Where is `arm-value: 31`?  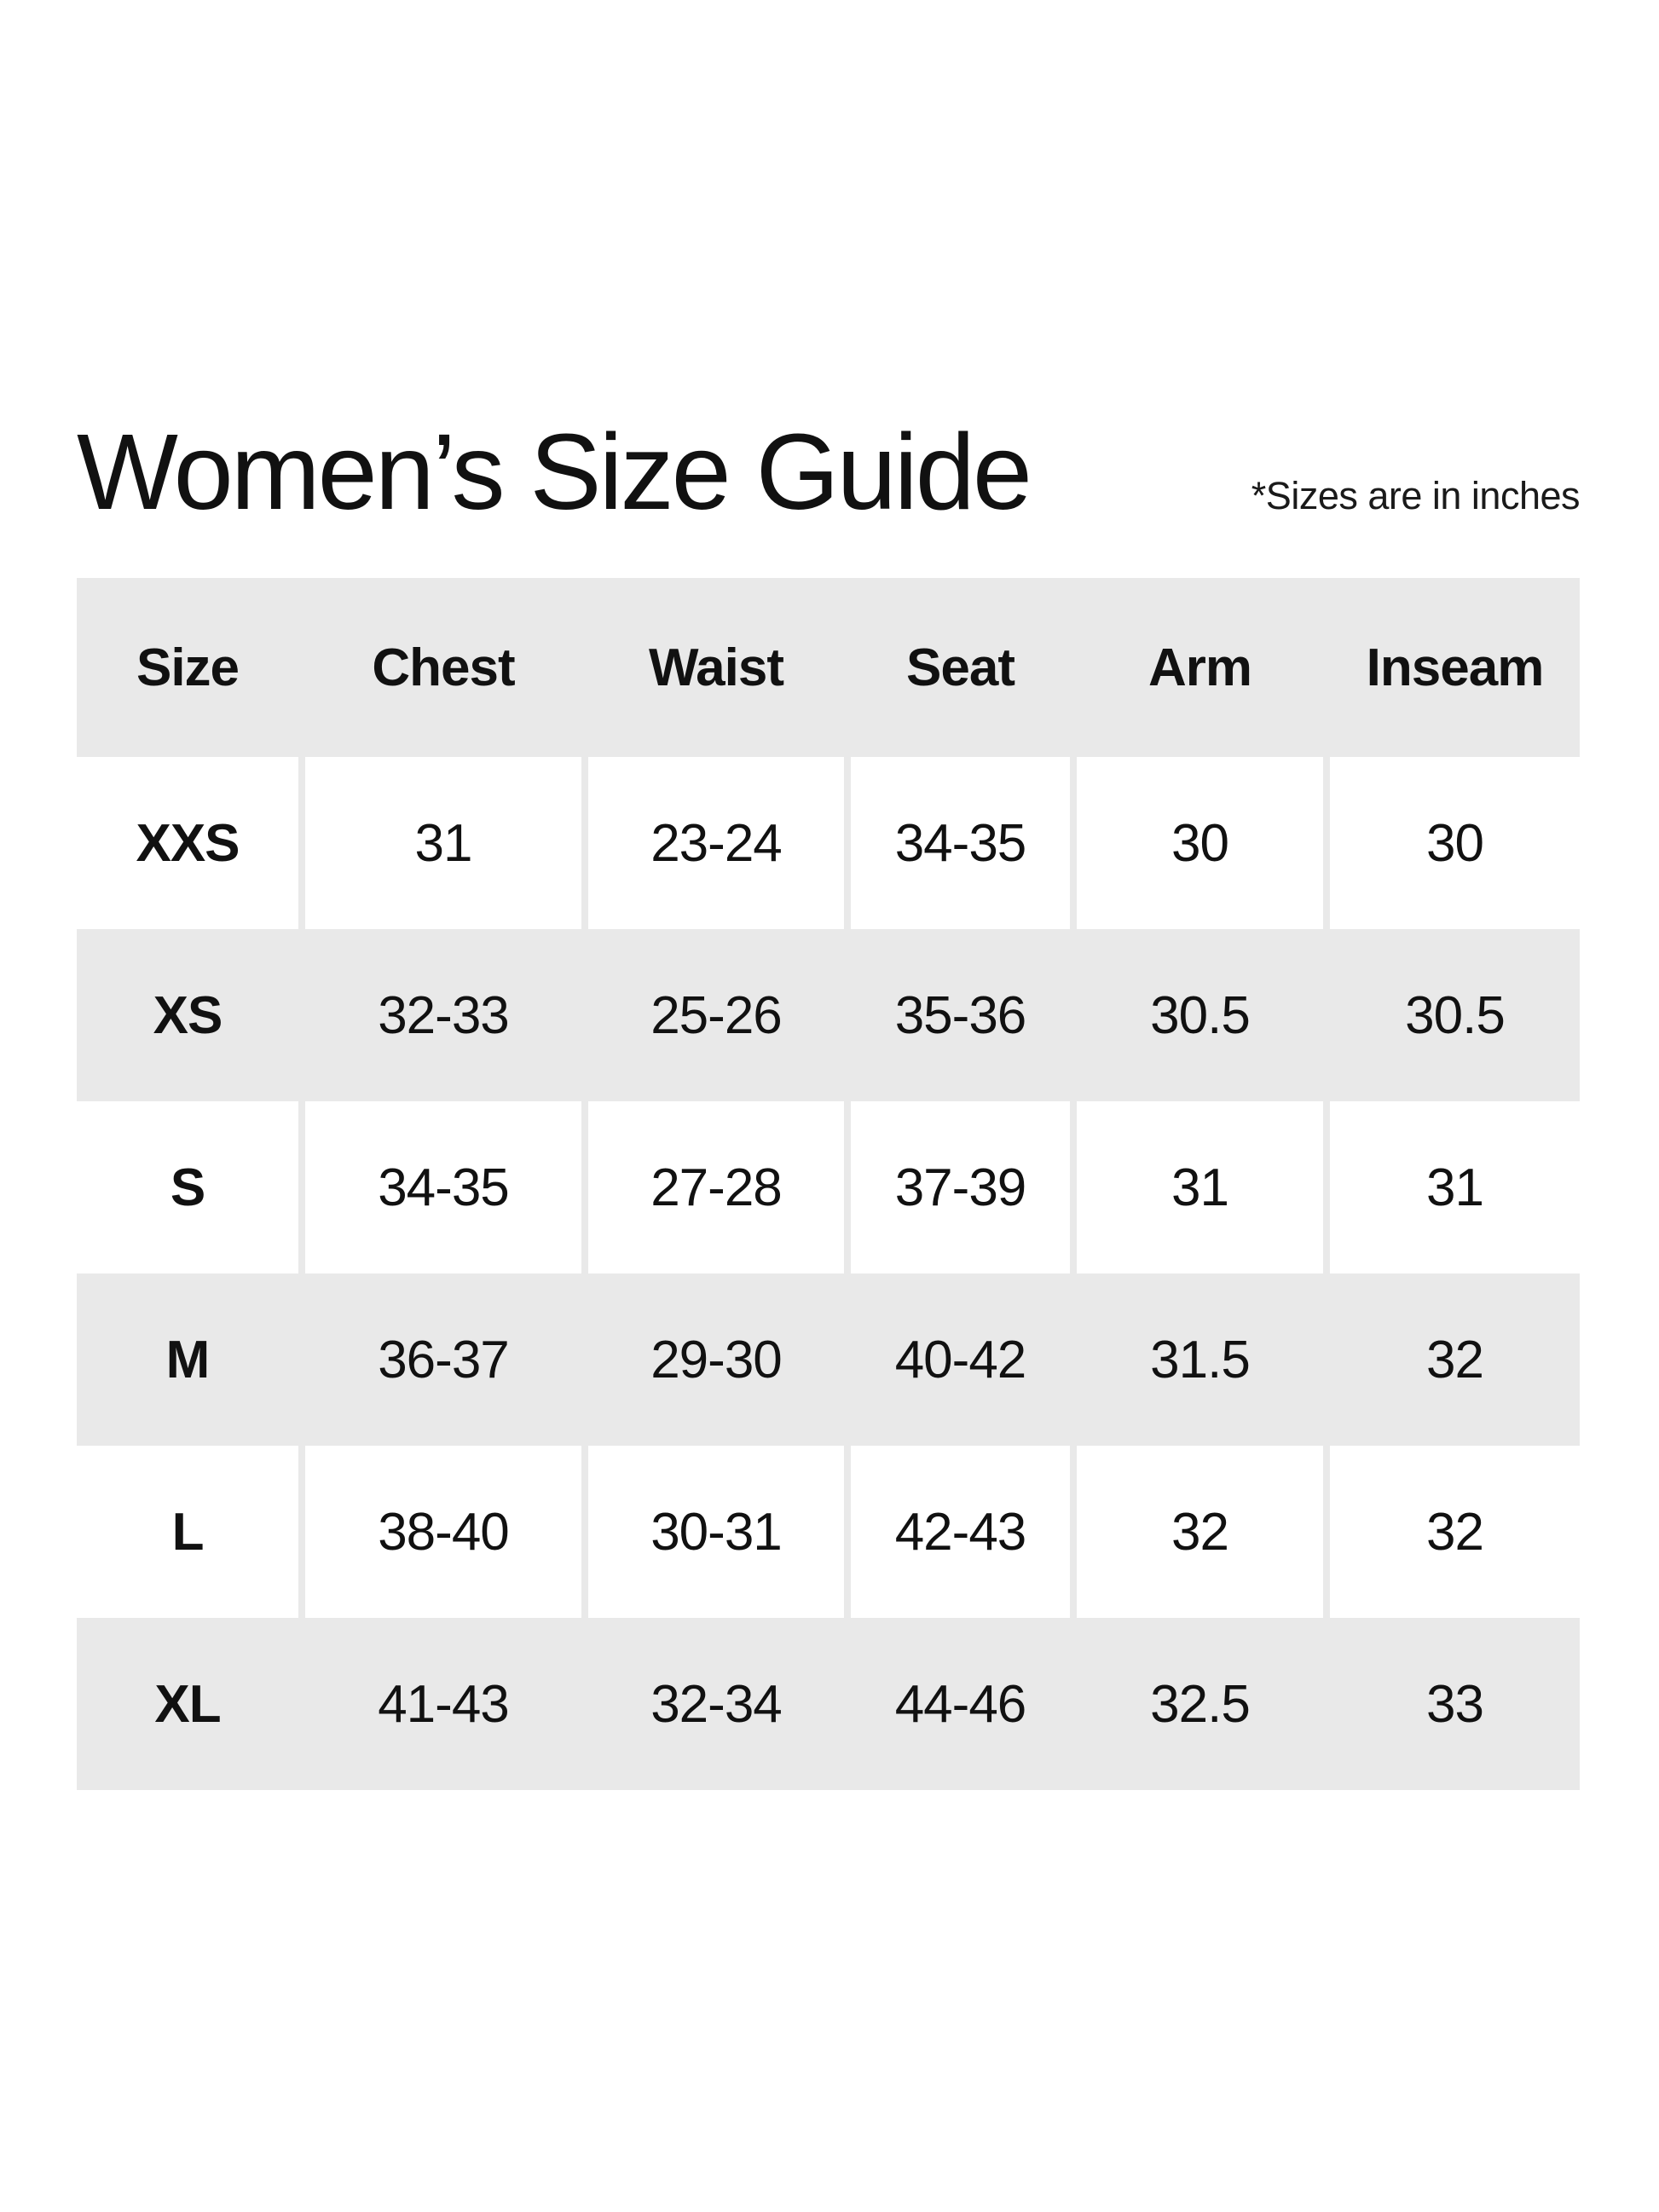 arm-value: 31 is located at coordinates (1200, 1187).